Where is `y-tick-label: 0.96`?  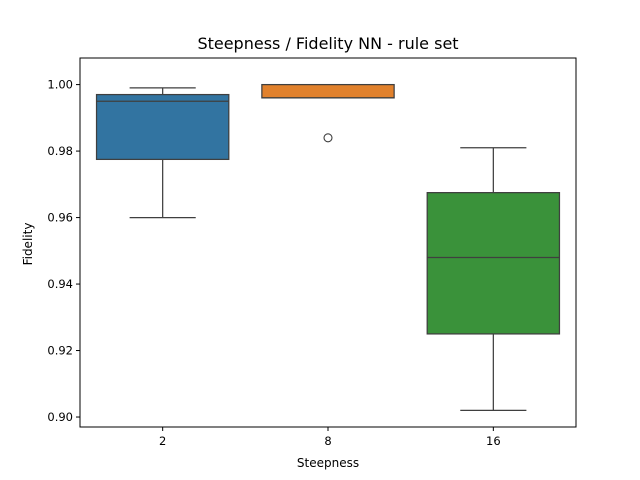 y-tick-label: 0.96 is located at coordinates (60, 218).